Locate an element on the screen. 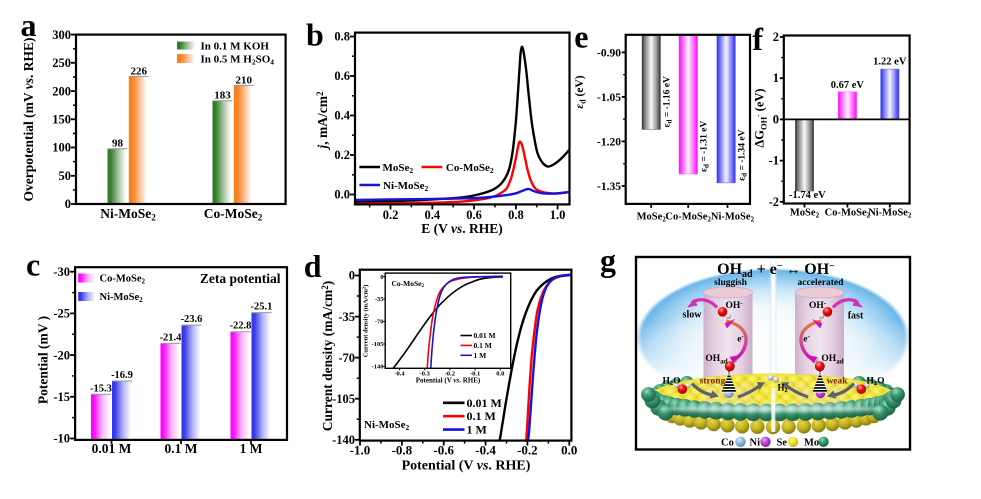 Image resolution: width=981 pixels, height=499 pixels. svg-text: -1.20 is located at coordinates (609, 142).